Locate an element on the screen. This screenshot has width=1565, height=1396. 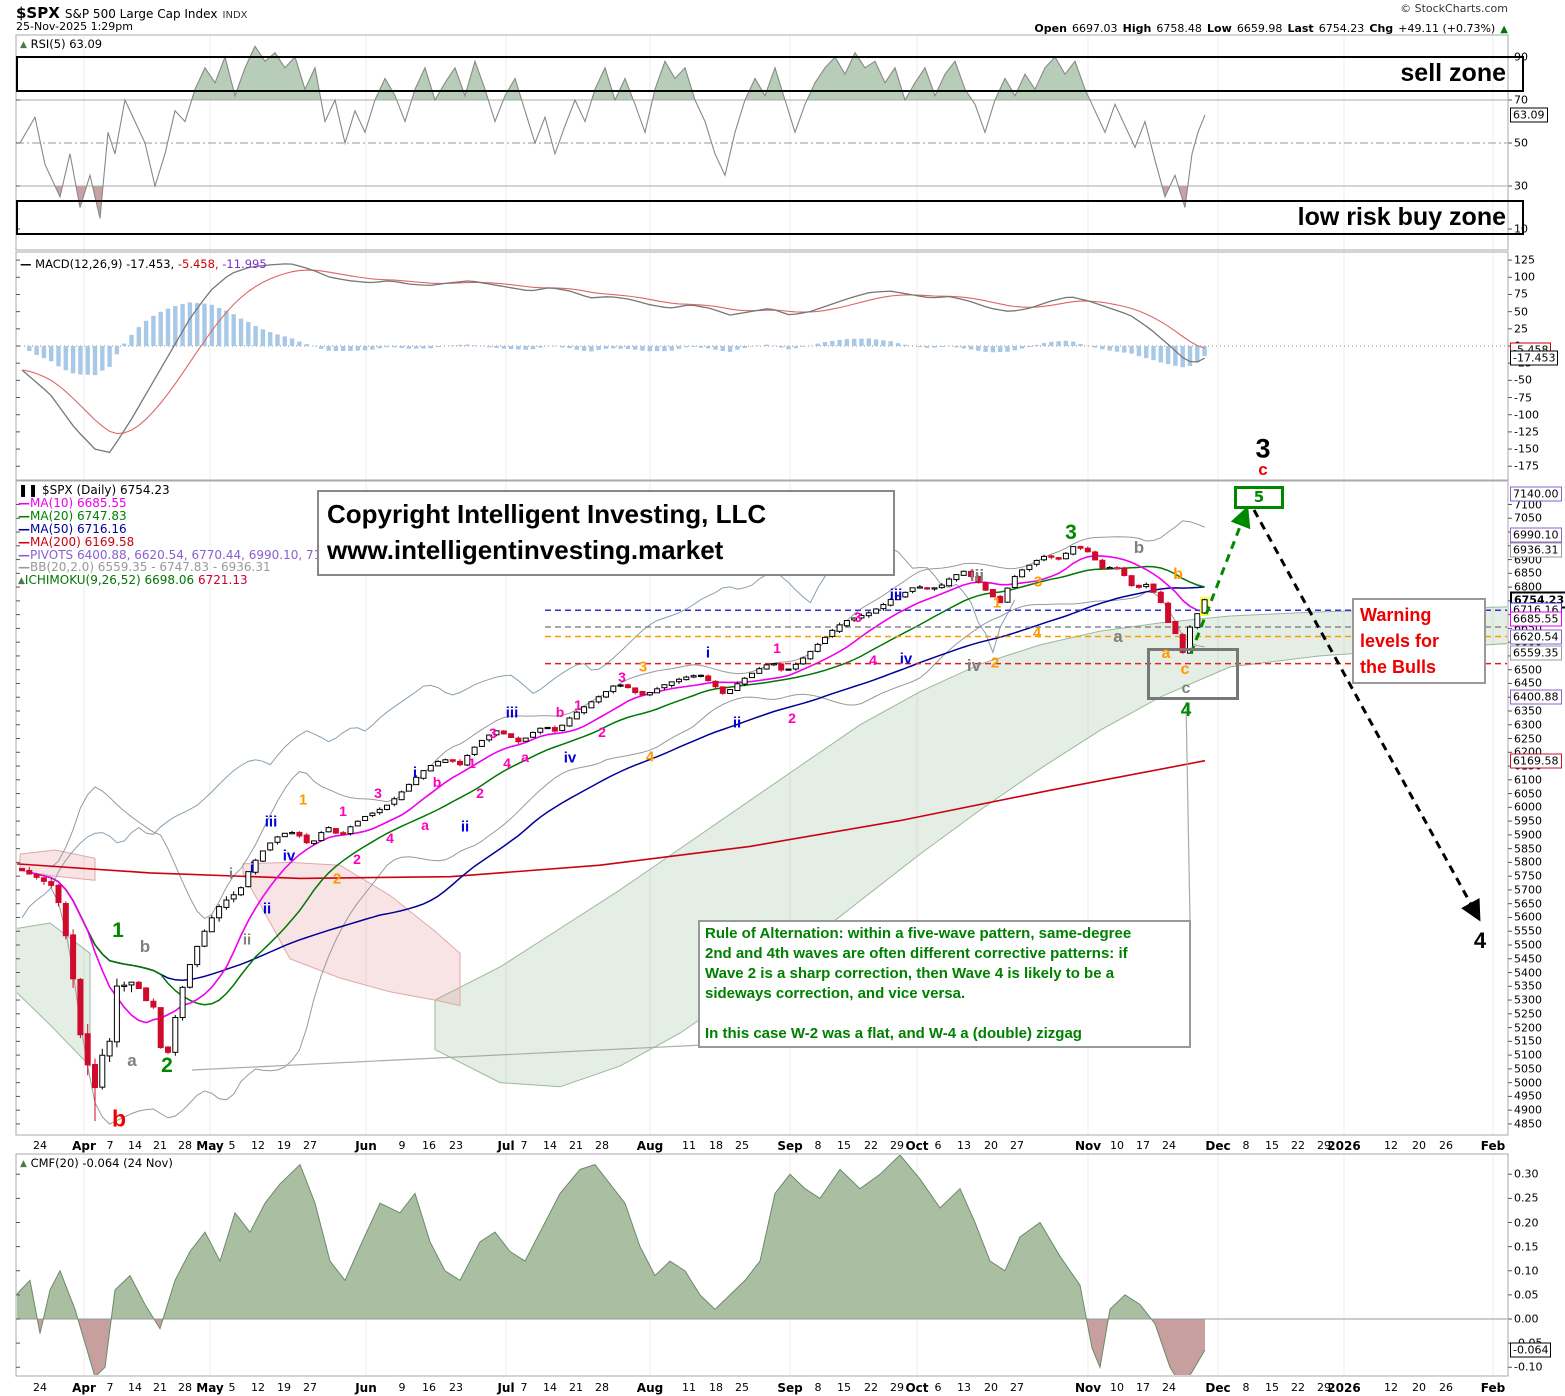
wave-label: iii is located at coordinates (896, 595).